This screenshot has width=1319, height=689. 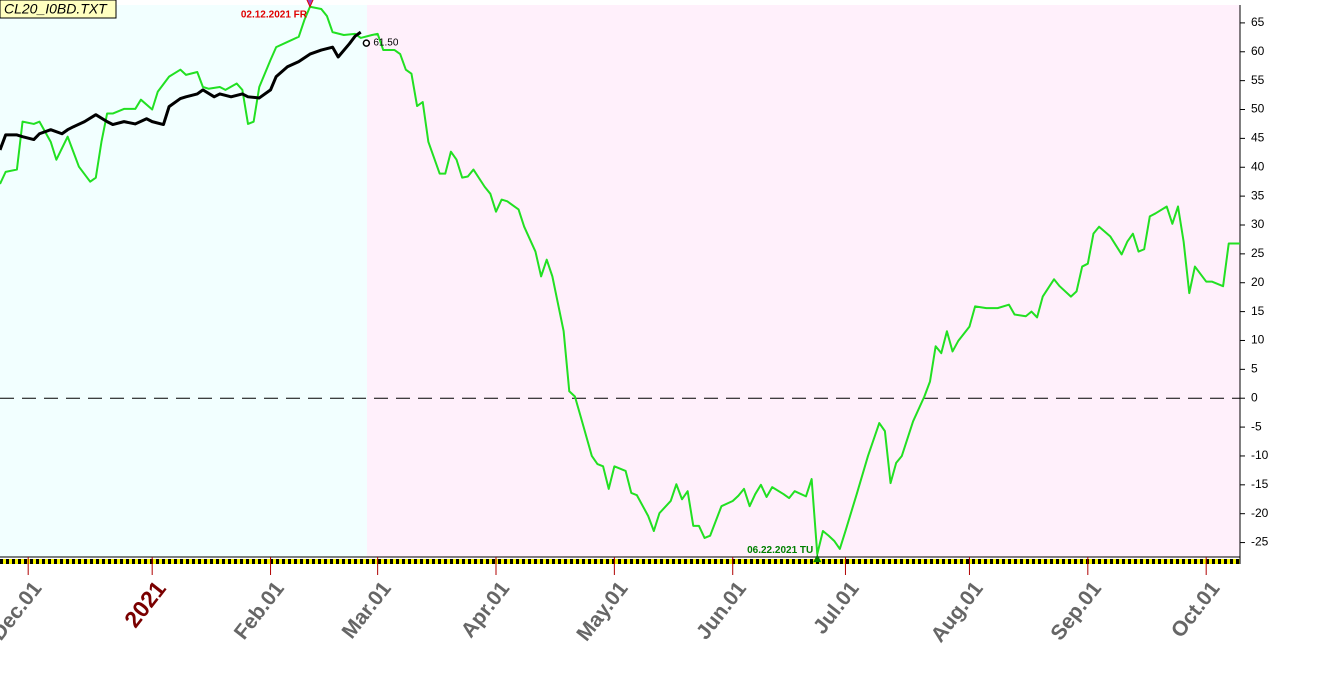 I want to click on x-tick-label: Dec.01, so click(x=23, y=611).